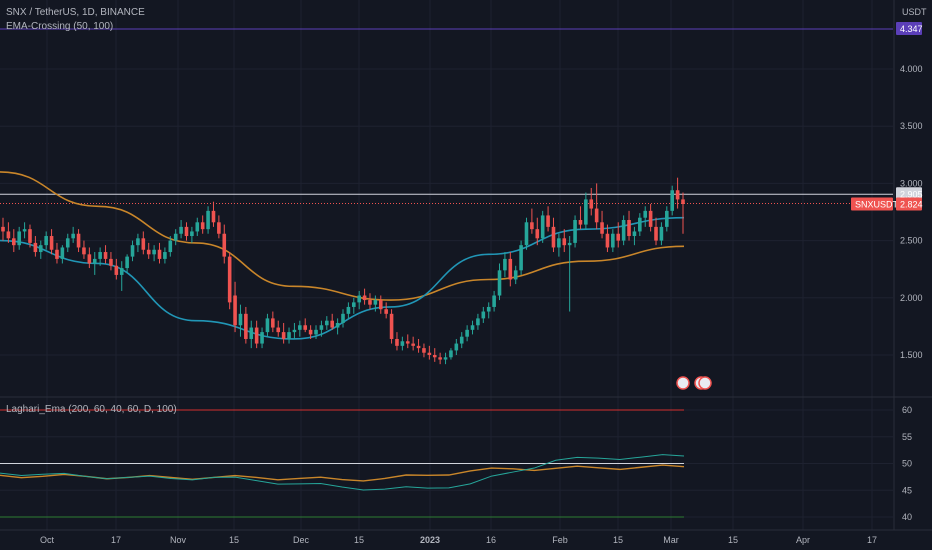 The image size is (932, 550). What do you see at coordinates (91, 409) in the screenshot?
I see `indicator-laghari-ema: Laghari_Ema (200, 60, 40, 60, D, 100)` at bounding box center [91, 409].